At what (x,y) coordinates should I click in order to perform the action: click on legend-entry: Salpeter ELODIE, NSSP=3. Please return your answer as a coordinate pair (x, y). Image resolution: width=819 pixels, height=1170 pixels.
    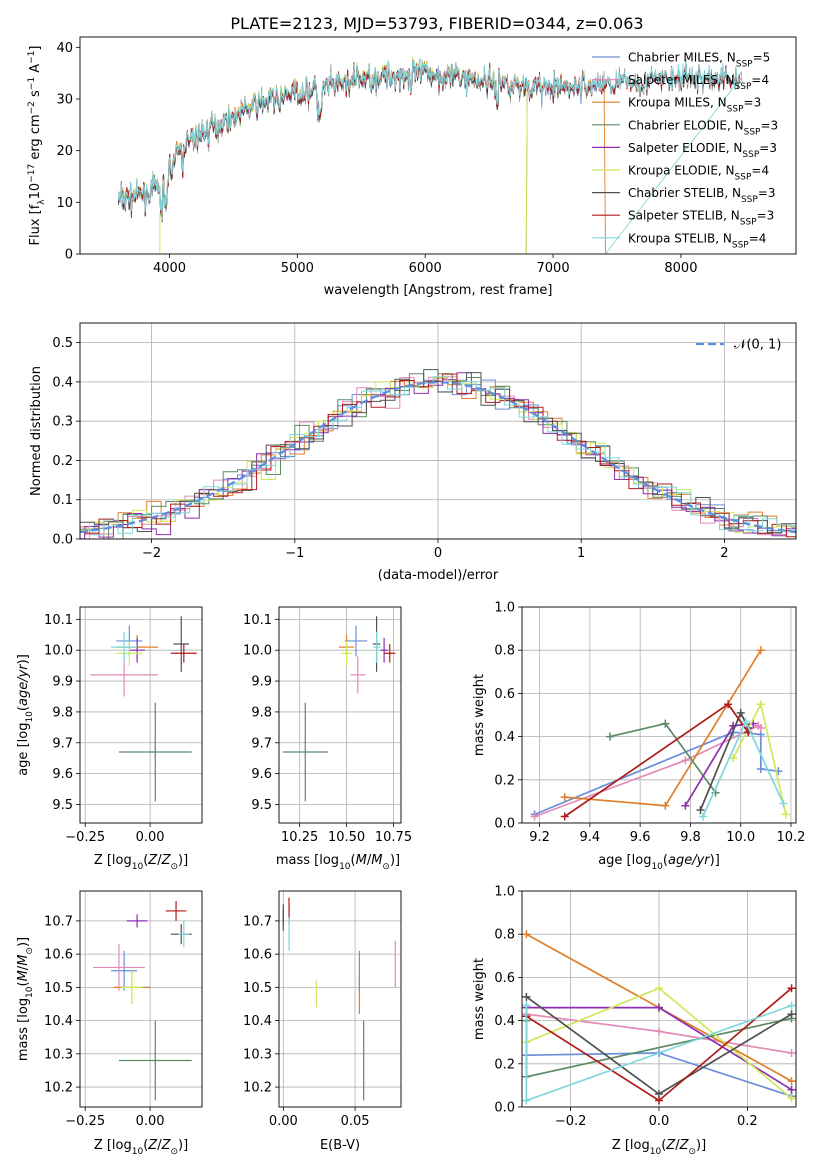
    Looking at the image, I should click on (702, 150).